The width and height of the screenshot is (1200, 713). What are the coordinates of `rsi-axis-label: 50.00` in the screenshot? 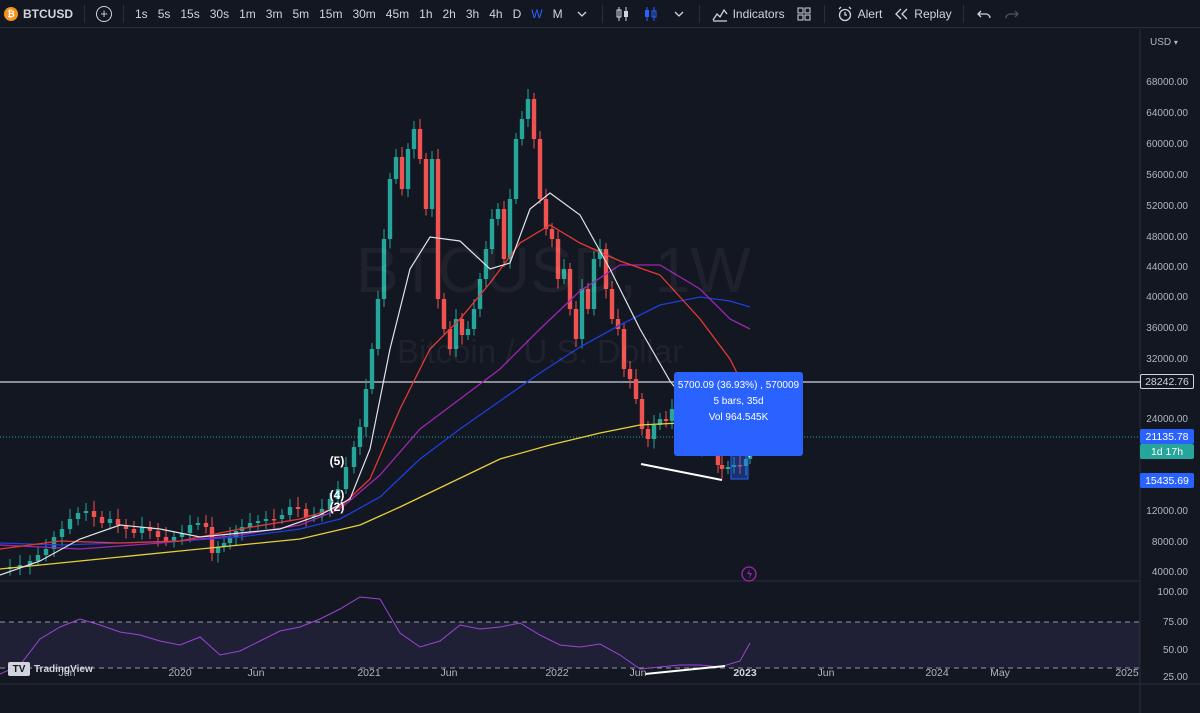 It's located at (1175, 650).